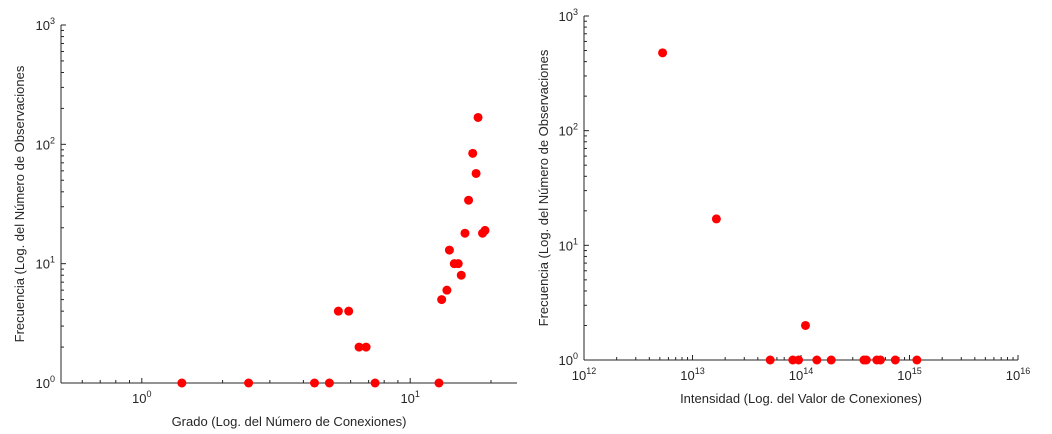 The image size is (1052, 434). Describe the element at coordinates (409, 397) in the screenshot. I see `x-tick-label: 10¹` at that location.